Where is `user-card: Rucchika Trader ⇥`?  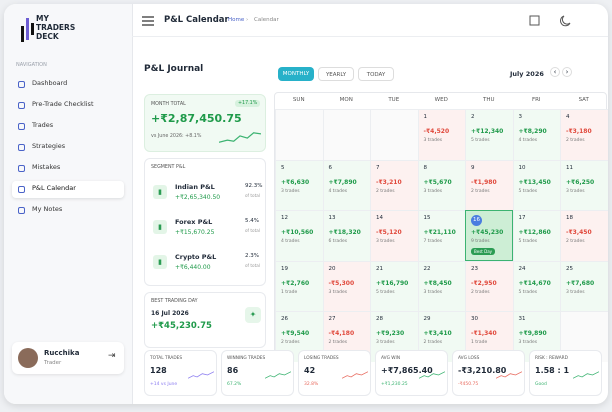 user-card: Rucchika Trader ⇥ is located at coordinates (68, 358).